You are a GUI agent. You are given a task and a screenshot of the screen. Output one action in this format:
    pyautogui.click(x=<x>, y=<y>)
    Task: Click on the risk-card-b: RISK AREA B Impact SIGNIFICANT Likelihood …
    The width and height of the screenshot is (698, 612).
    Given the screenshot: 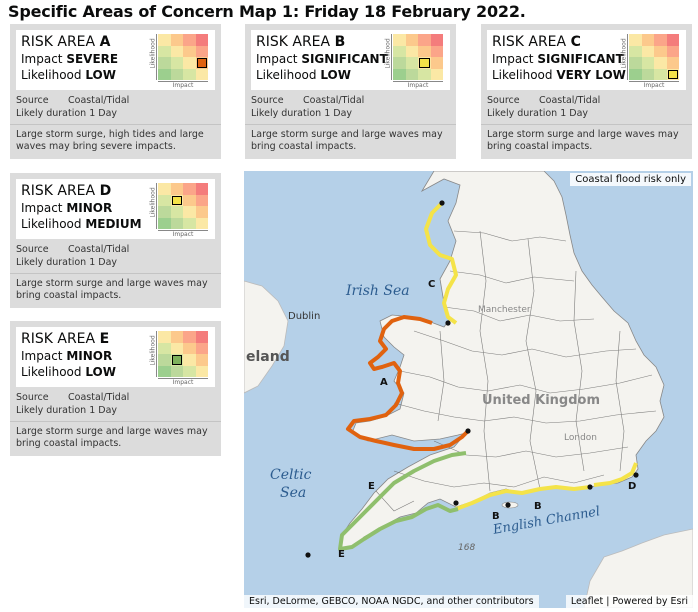 What is the action you would take?
    pyautogui.click(x=350, y=91)
    